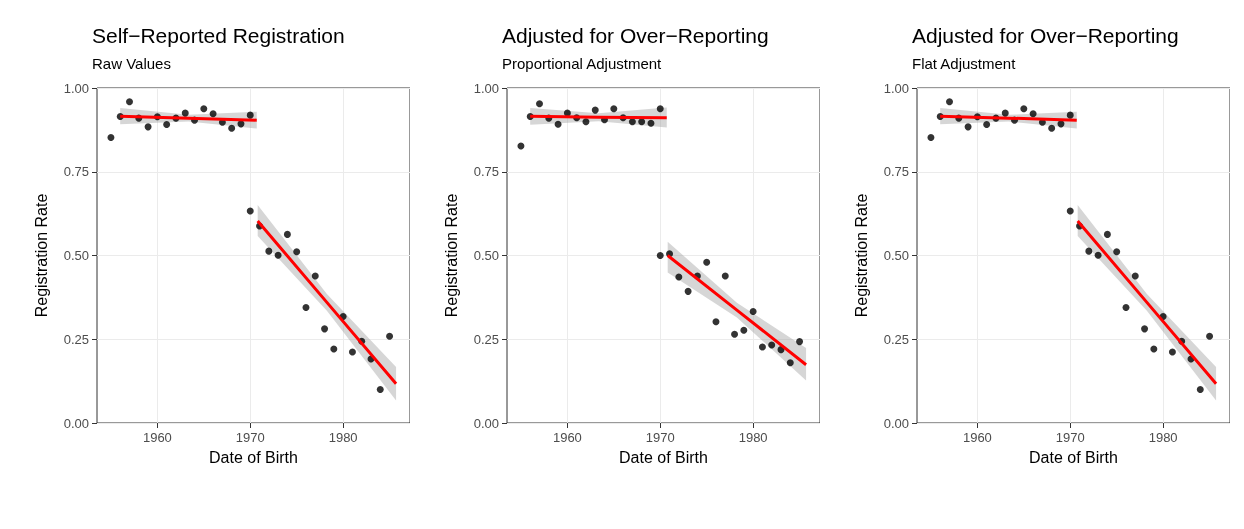 The width and height of the screenshot is (1244, 529). Describe the element at coordinates (964, 63) in the screenshot. I see `chart-subtitle: Flat Adjustment` at that location.